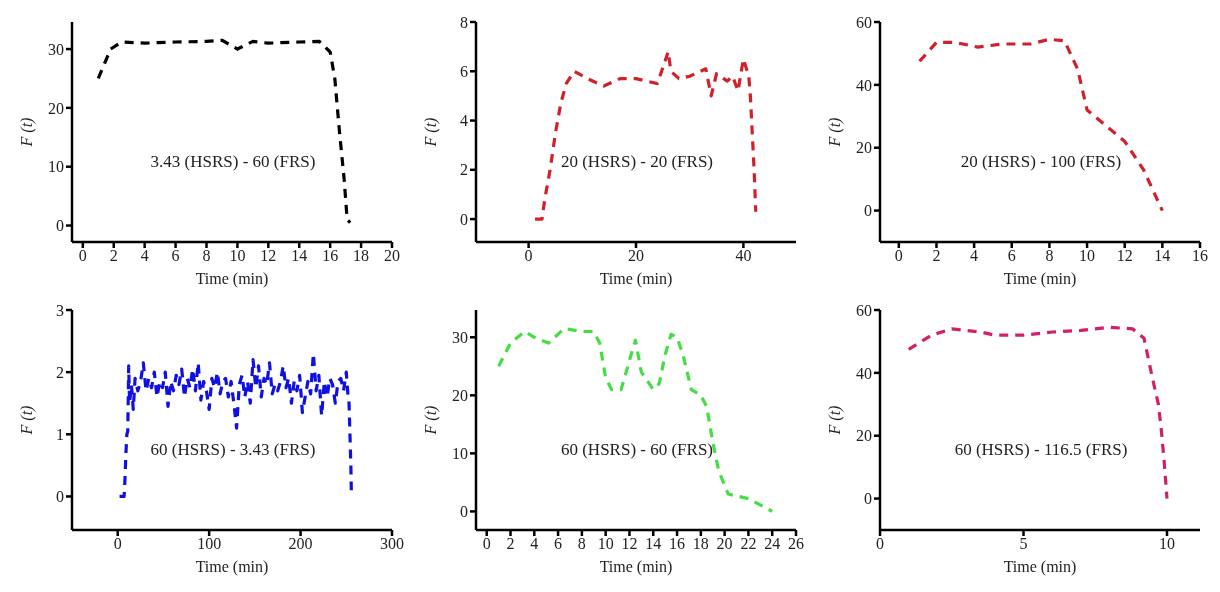  Describe the element at coordinates (1041, 449) in the screenshot. I see `annotation: 60 (HSRS) - 116.5 (FRS)` at that location.